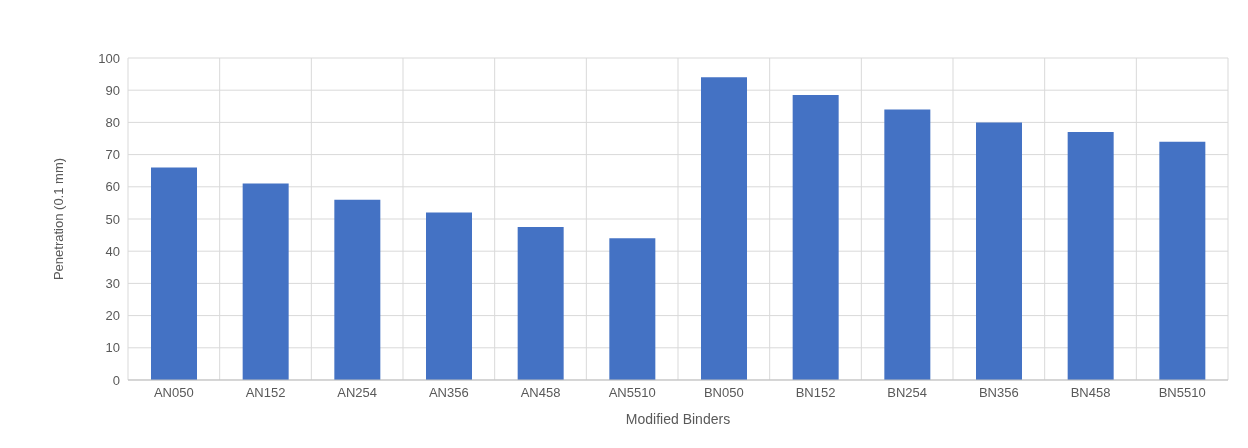  Describe the element at coordinates (1182, 393) in the screenshot. I see `x-tick-label: BN5510` at that location.